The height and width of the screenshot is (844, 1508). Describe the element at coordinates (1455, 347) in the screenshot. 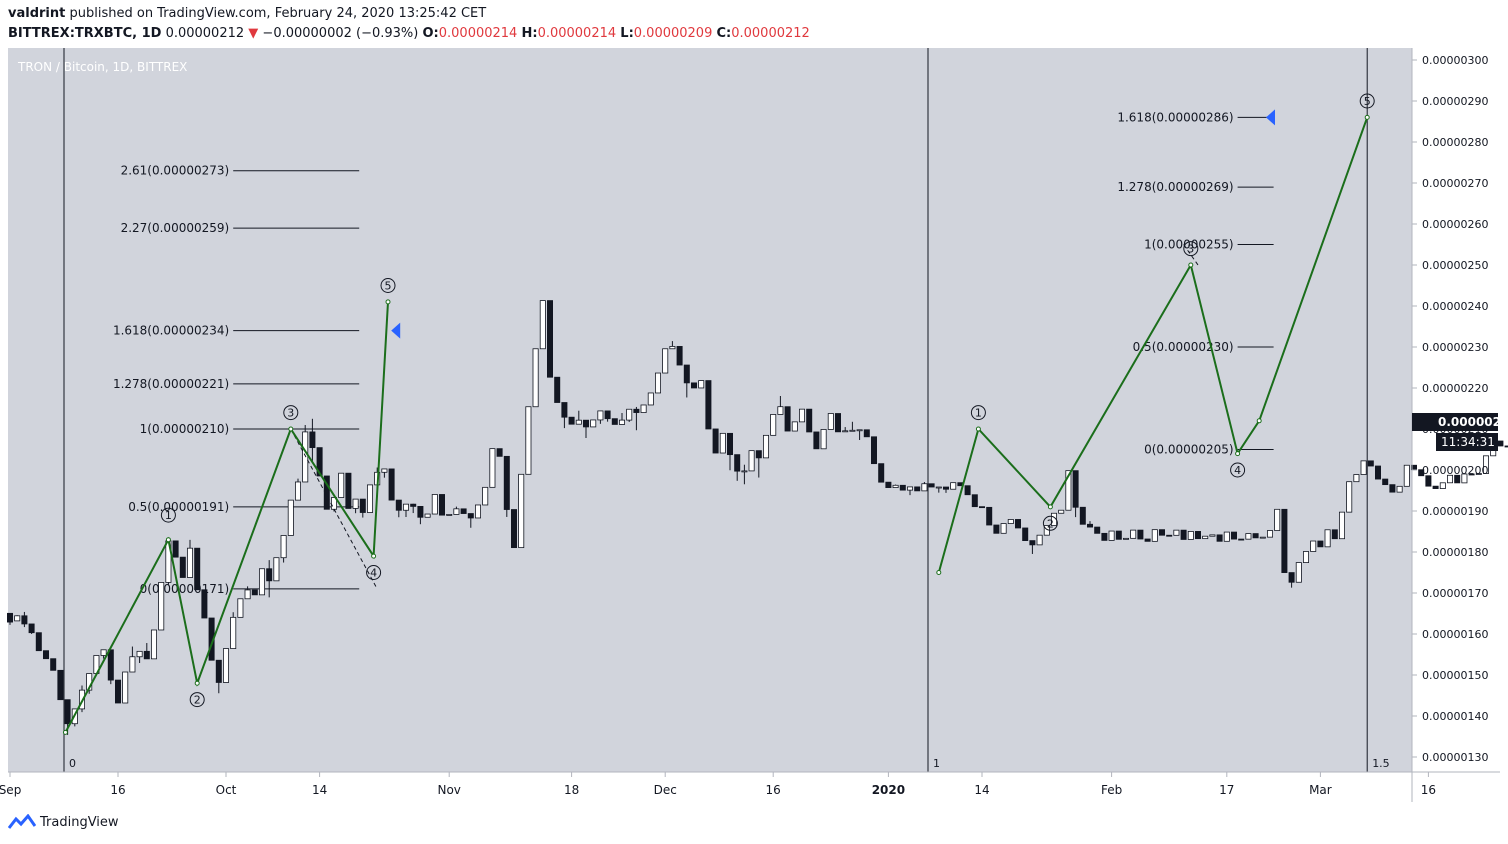

I see `price-tick-label: 0.00000230` at that location.